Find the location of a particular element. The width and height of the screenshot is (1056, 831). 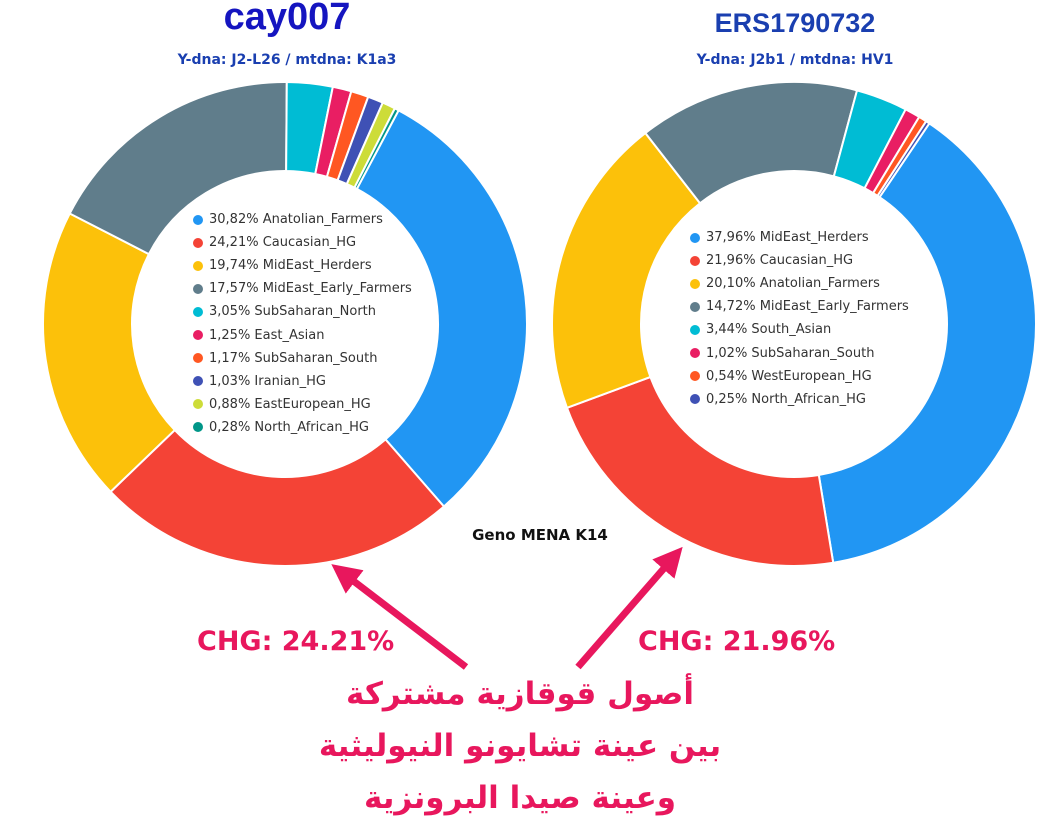

legend-label: 0,25% North_African_HG is located at coordinates (786, 399).